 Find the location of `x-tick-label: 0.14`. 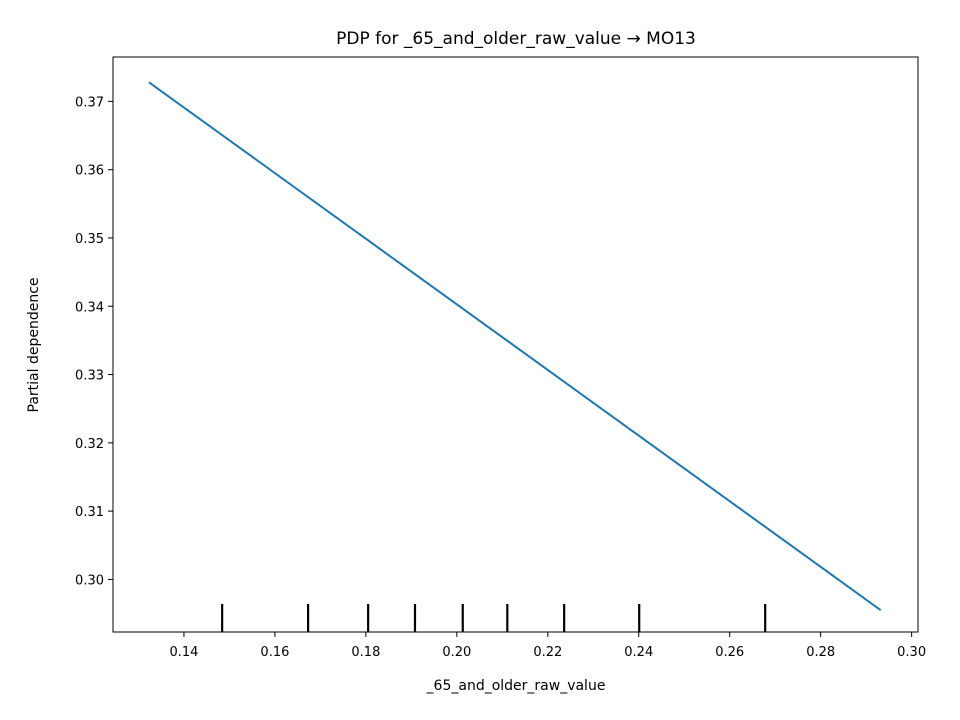

x-tick-label: 0.14 is located at coordinates (183, 652).